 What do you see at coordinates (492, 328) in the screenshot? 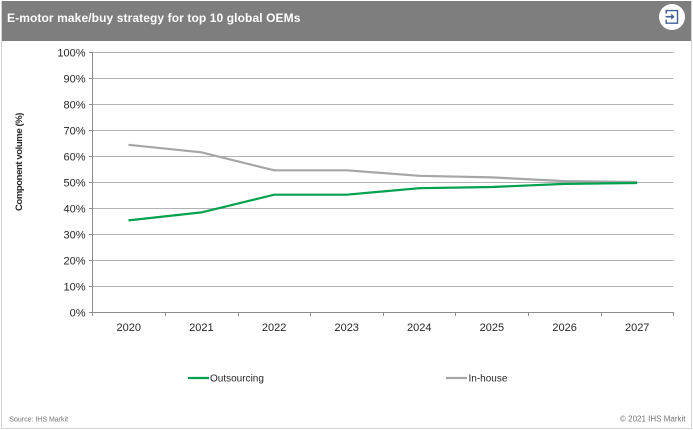
I see `svg-text: 2025` at bounding box center [492, 328].